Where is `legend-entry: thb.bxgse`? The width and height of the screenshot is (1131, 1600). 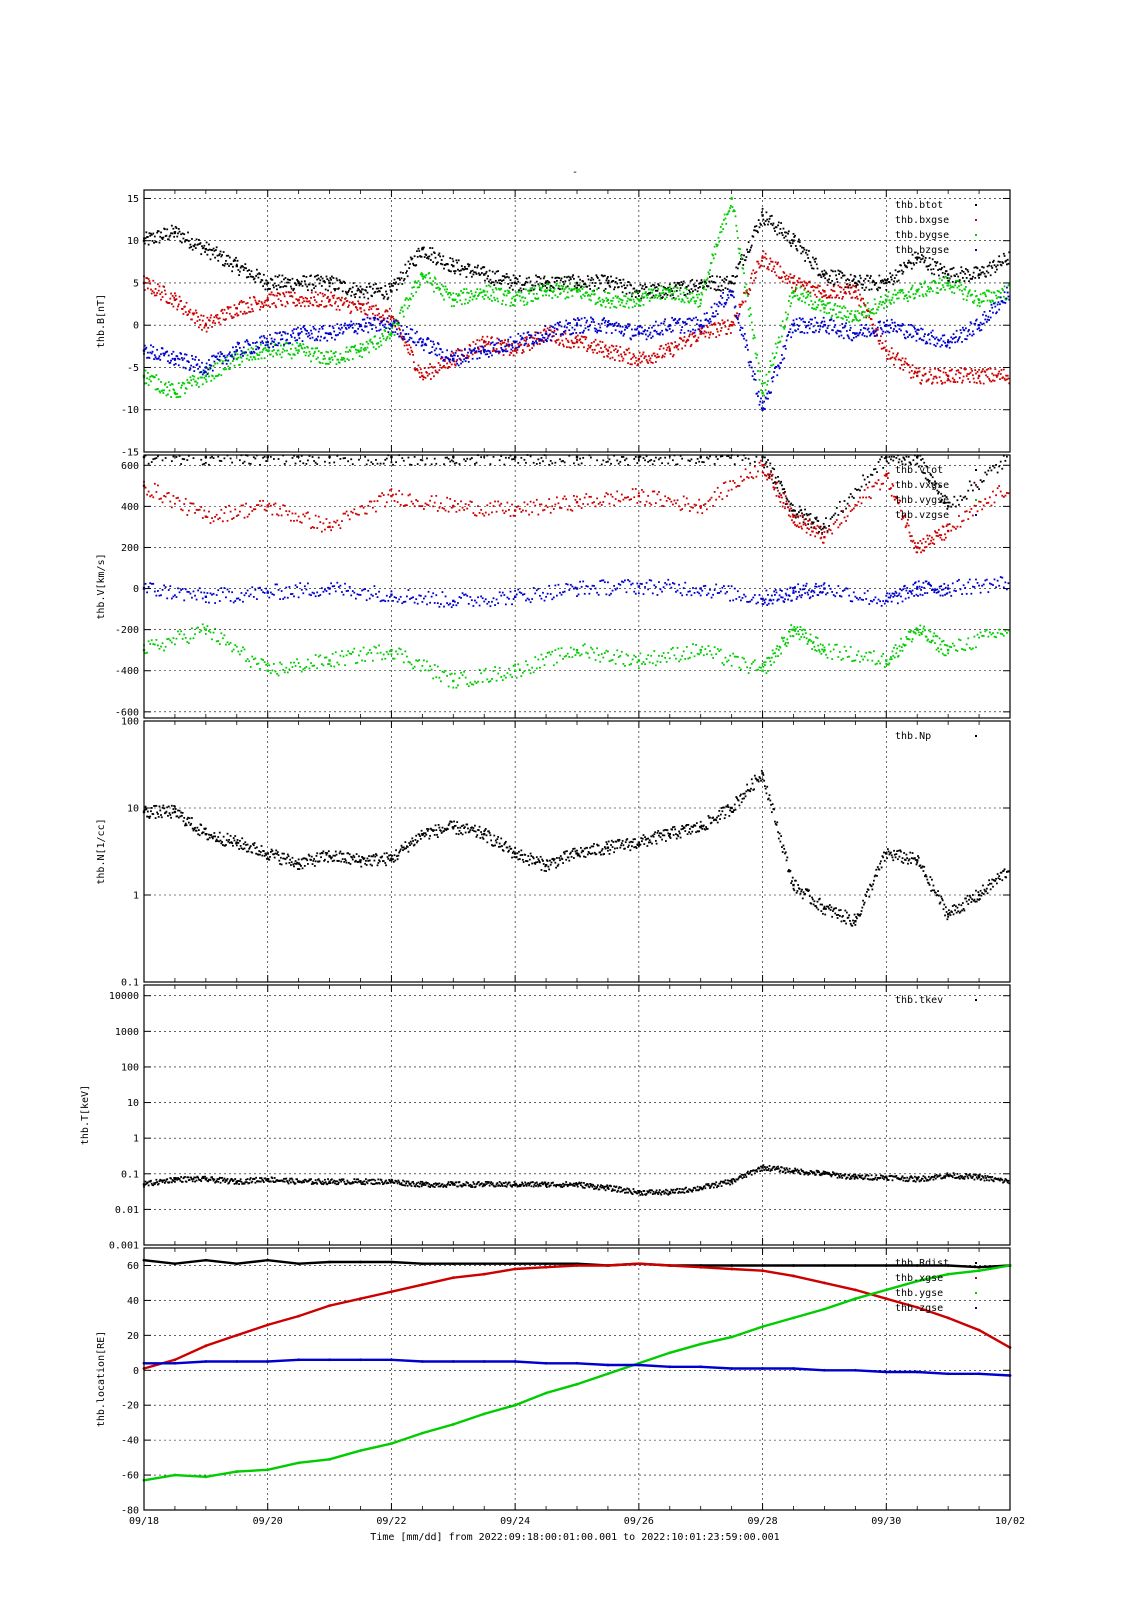 legend-entry: thb.bxgse is located at coordinates (922, 220).